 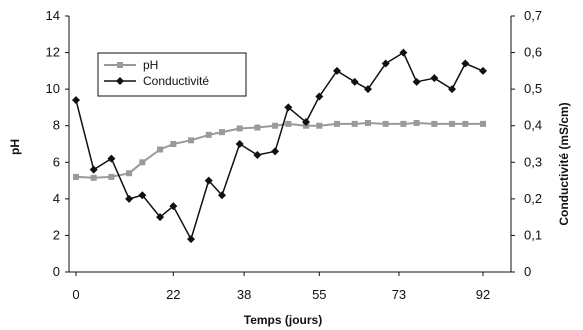 What do you see at coordinates (56, 271) in the screenshot?
I see `y-tick-label: 0` at bounding box center [56, 271].